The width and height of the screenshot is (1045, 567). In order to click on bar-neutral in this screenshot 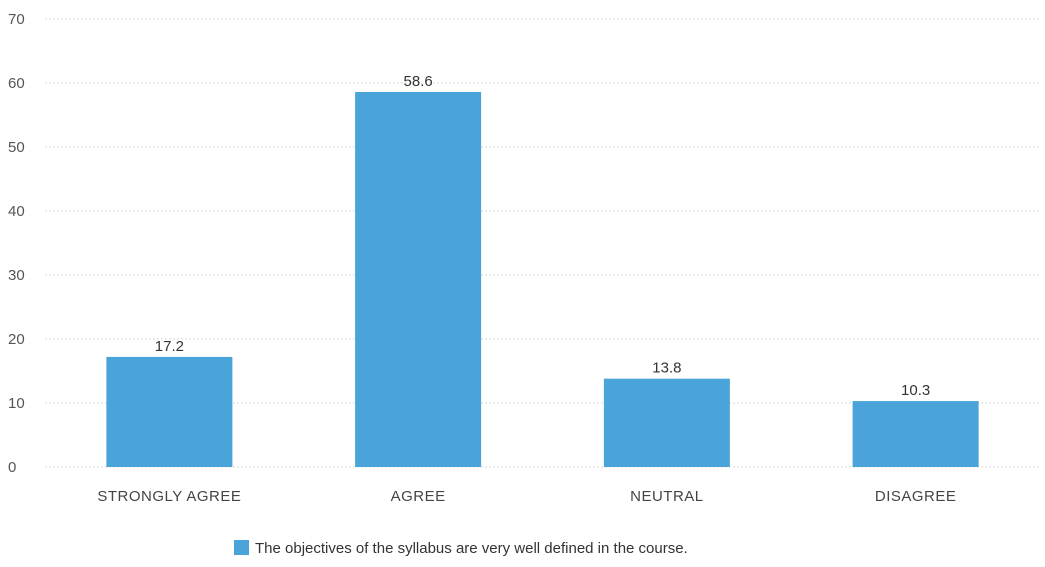, I will do `click(666, 422)`.